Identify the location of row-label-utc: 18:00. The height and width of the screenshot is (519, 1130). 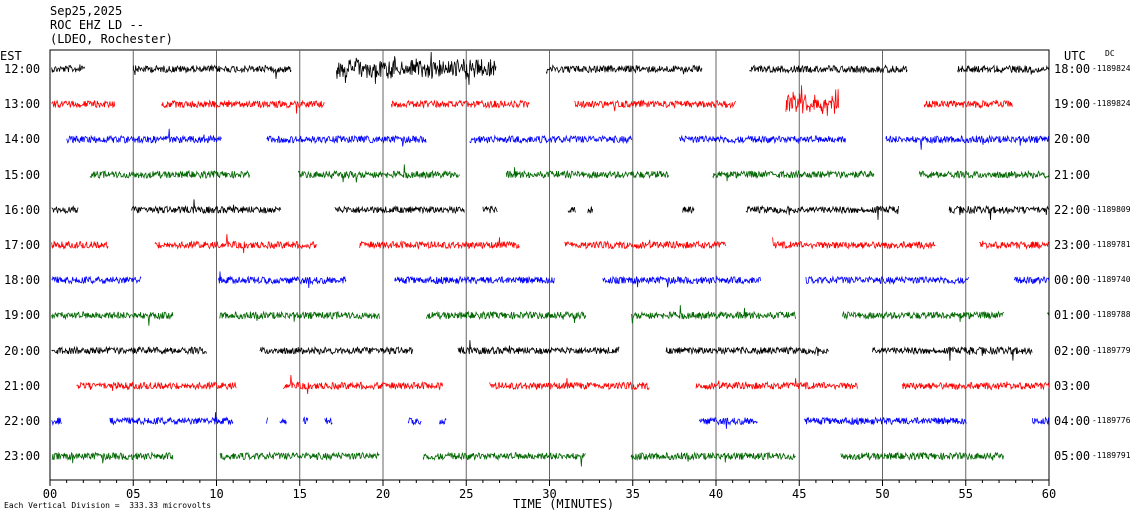
(1072, 69).